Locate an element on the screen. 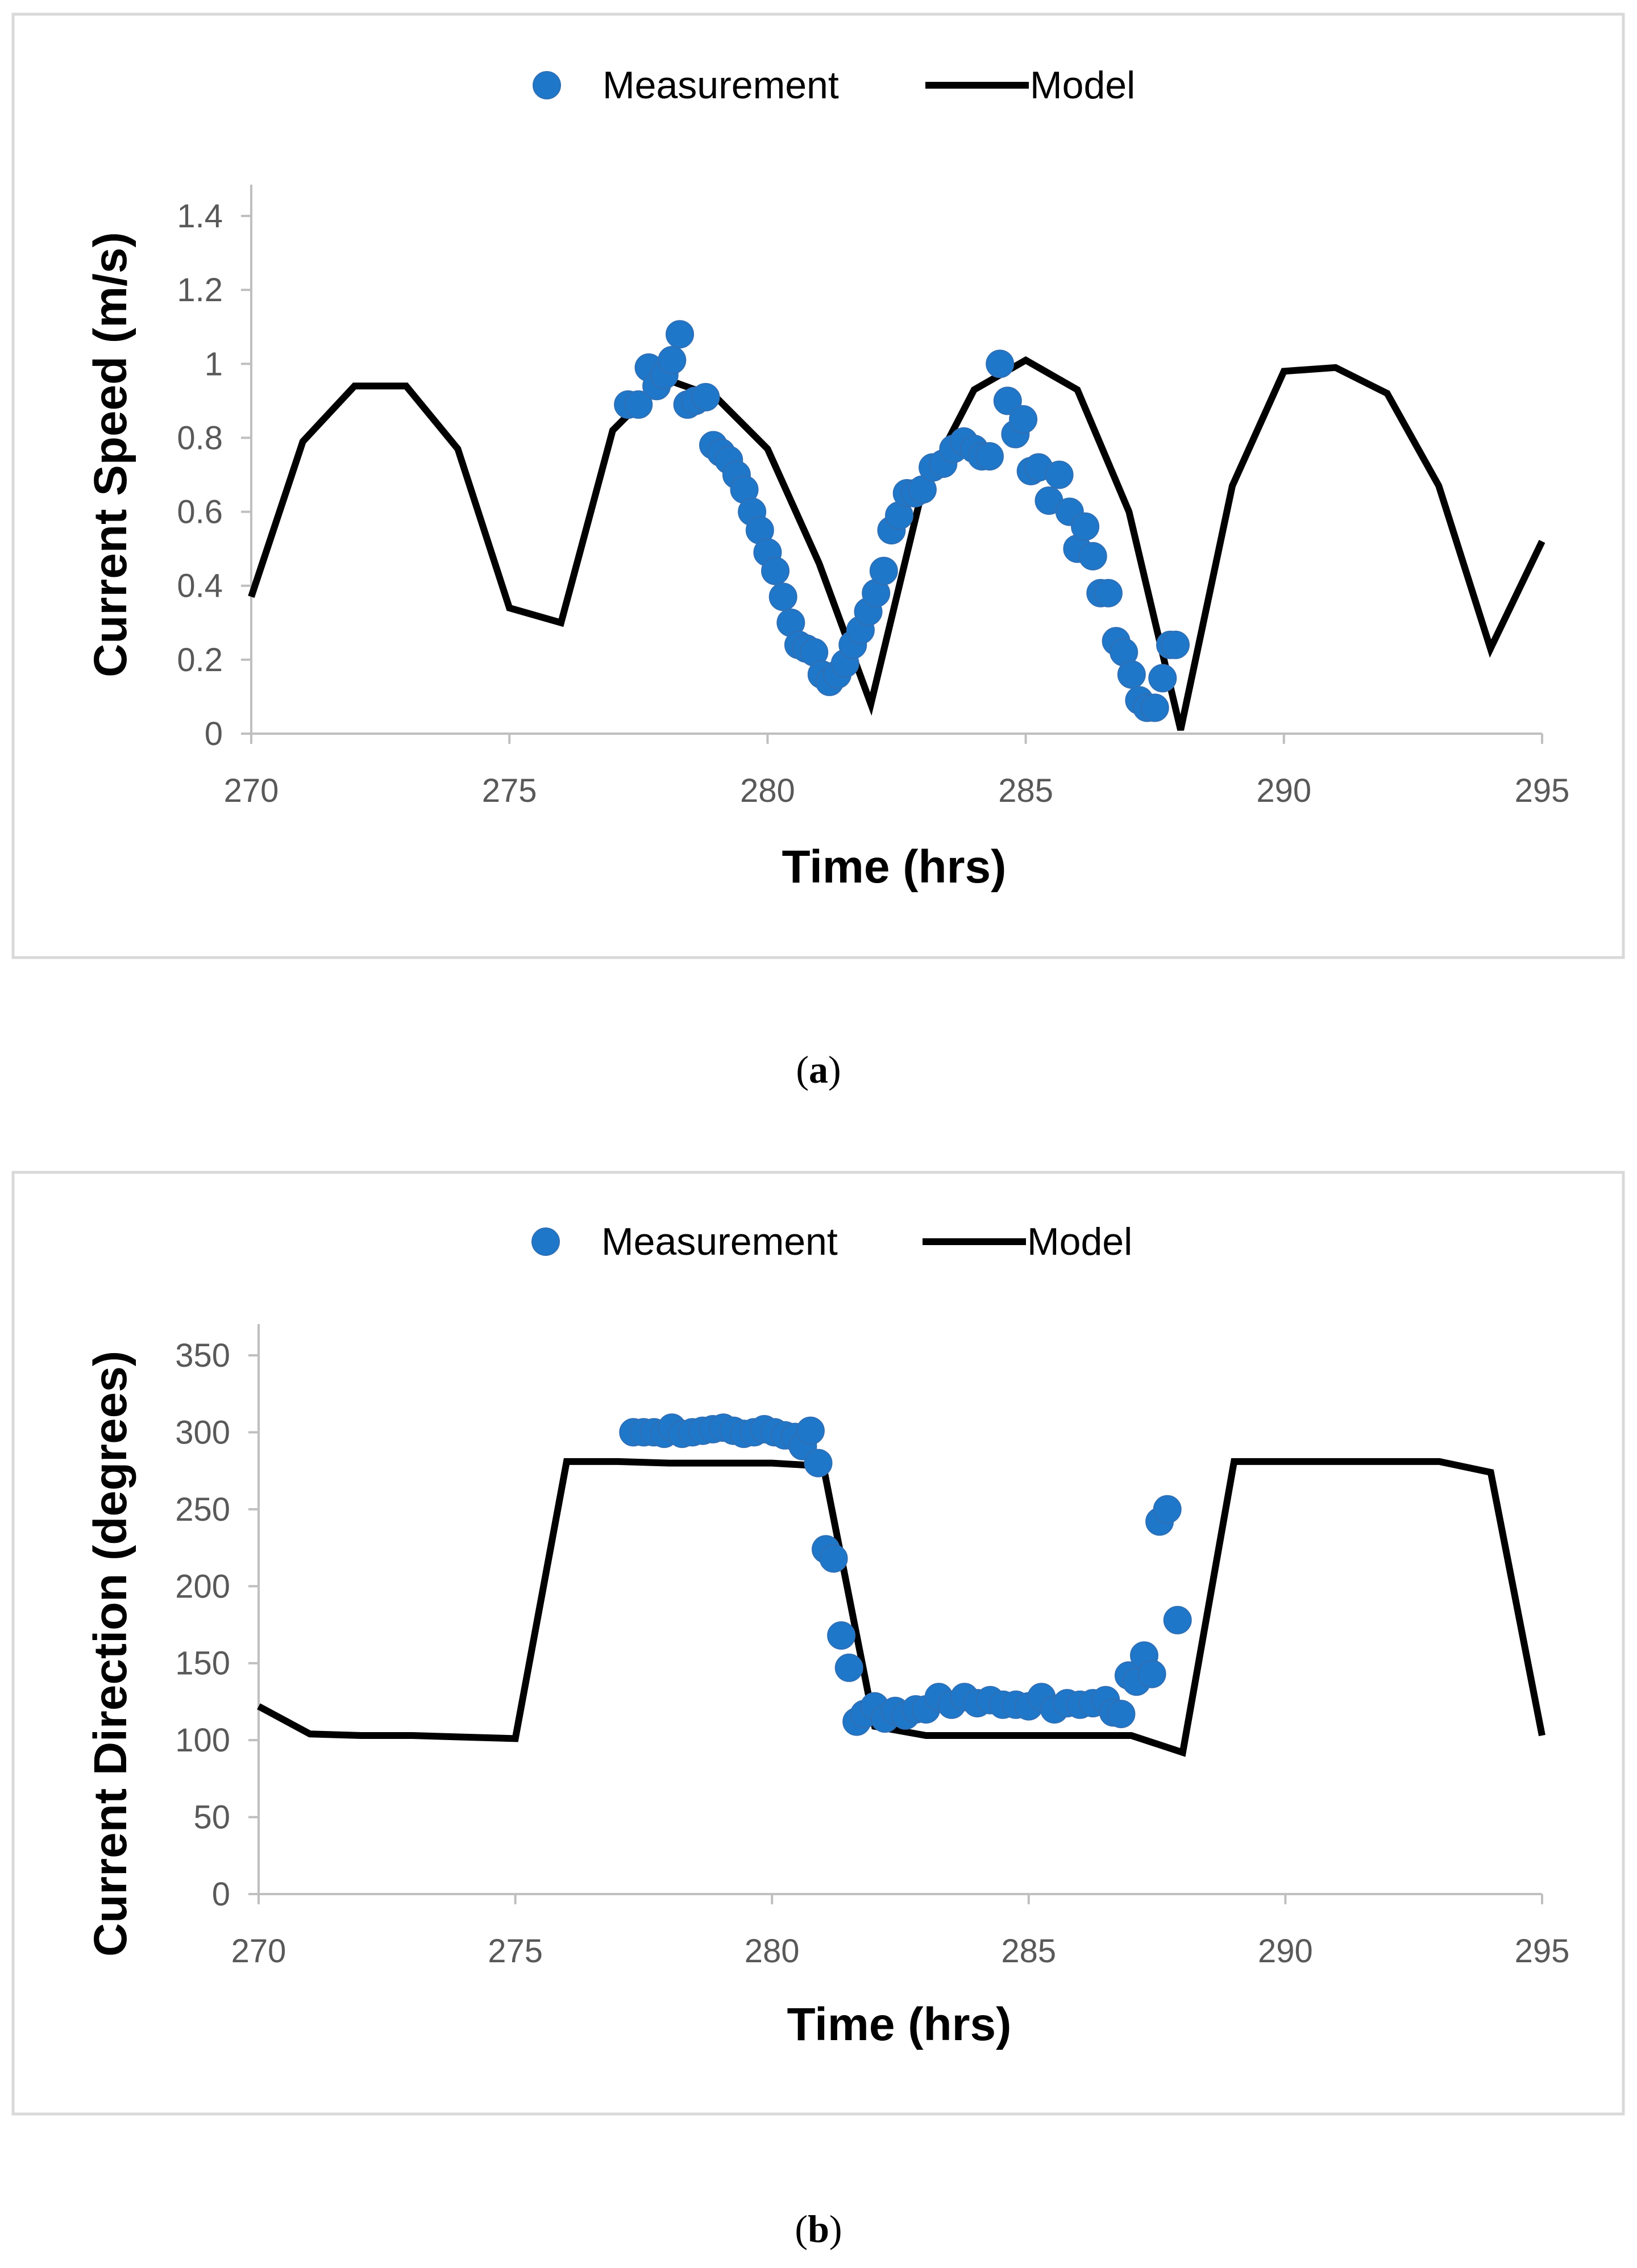  y-tick-label-a: 0.4 is located at coordinates (200, 586).